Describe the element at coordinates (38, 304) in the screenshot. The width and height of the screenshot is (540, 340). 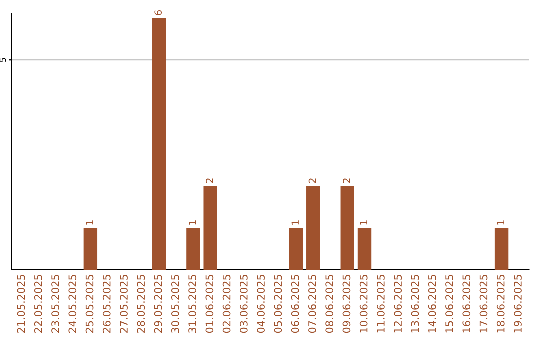
I see `x-tick-label: 22.05.2025` at that location.